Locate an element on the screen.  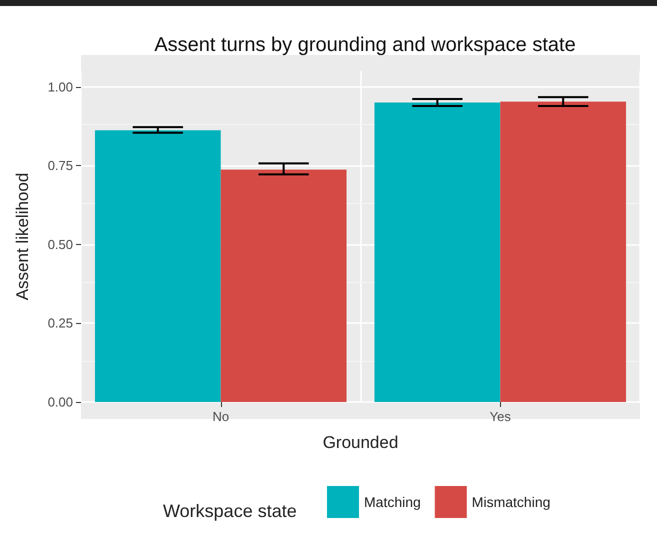
y-tick-label: 0.00 is located at coordinates (60, 402).